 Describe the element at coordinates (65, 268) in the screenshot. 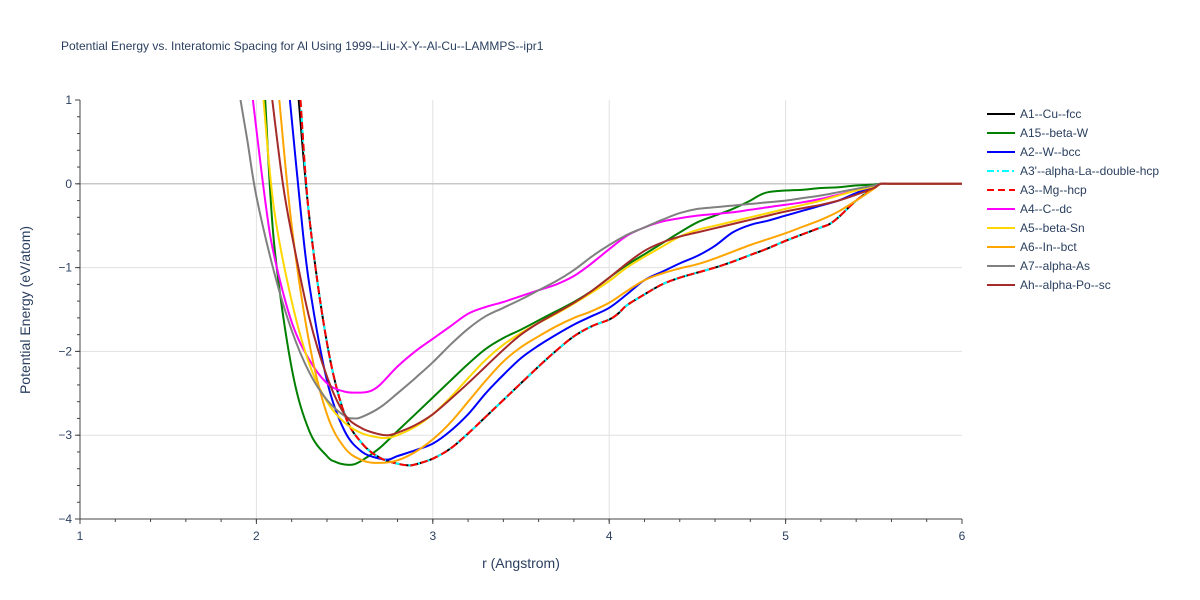

I see `y-tick-label: −1` at that location.